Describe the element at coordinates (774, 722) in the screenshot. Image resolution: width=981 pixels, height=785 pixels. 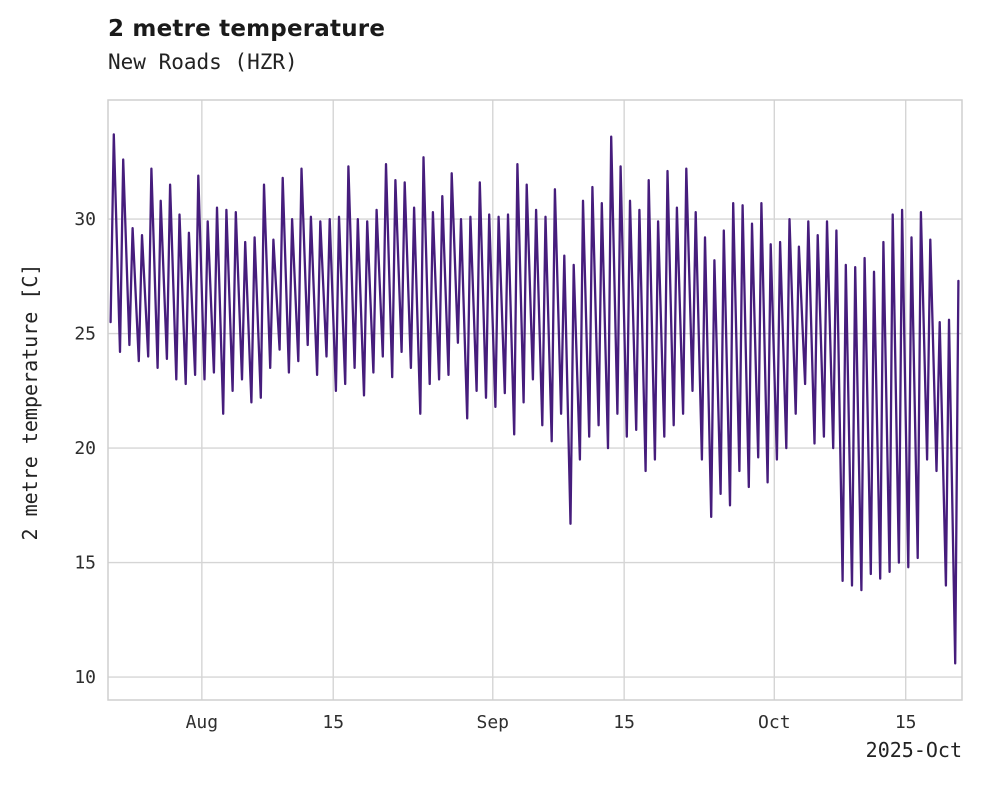
I see `x-tick-label: Oct` at that location.